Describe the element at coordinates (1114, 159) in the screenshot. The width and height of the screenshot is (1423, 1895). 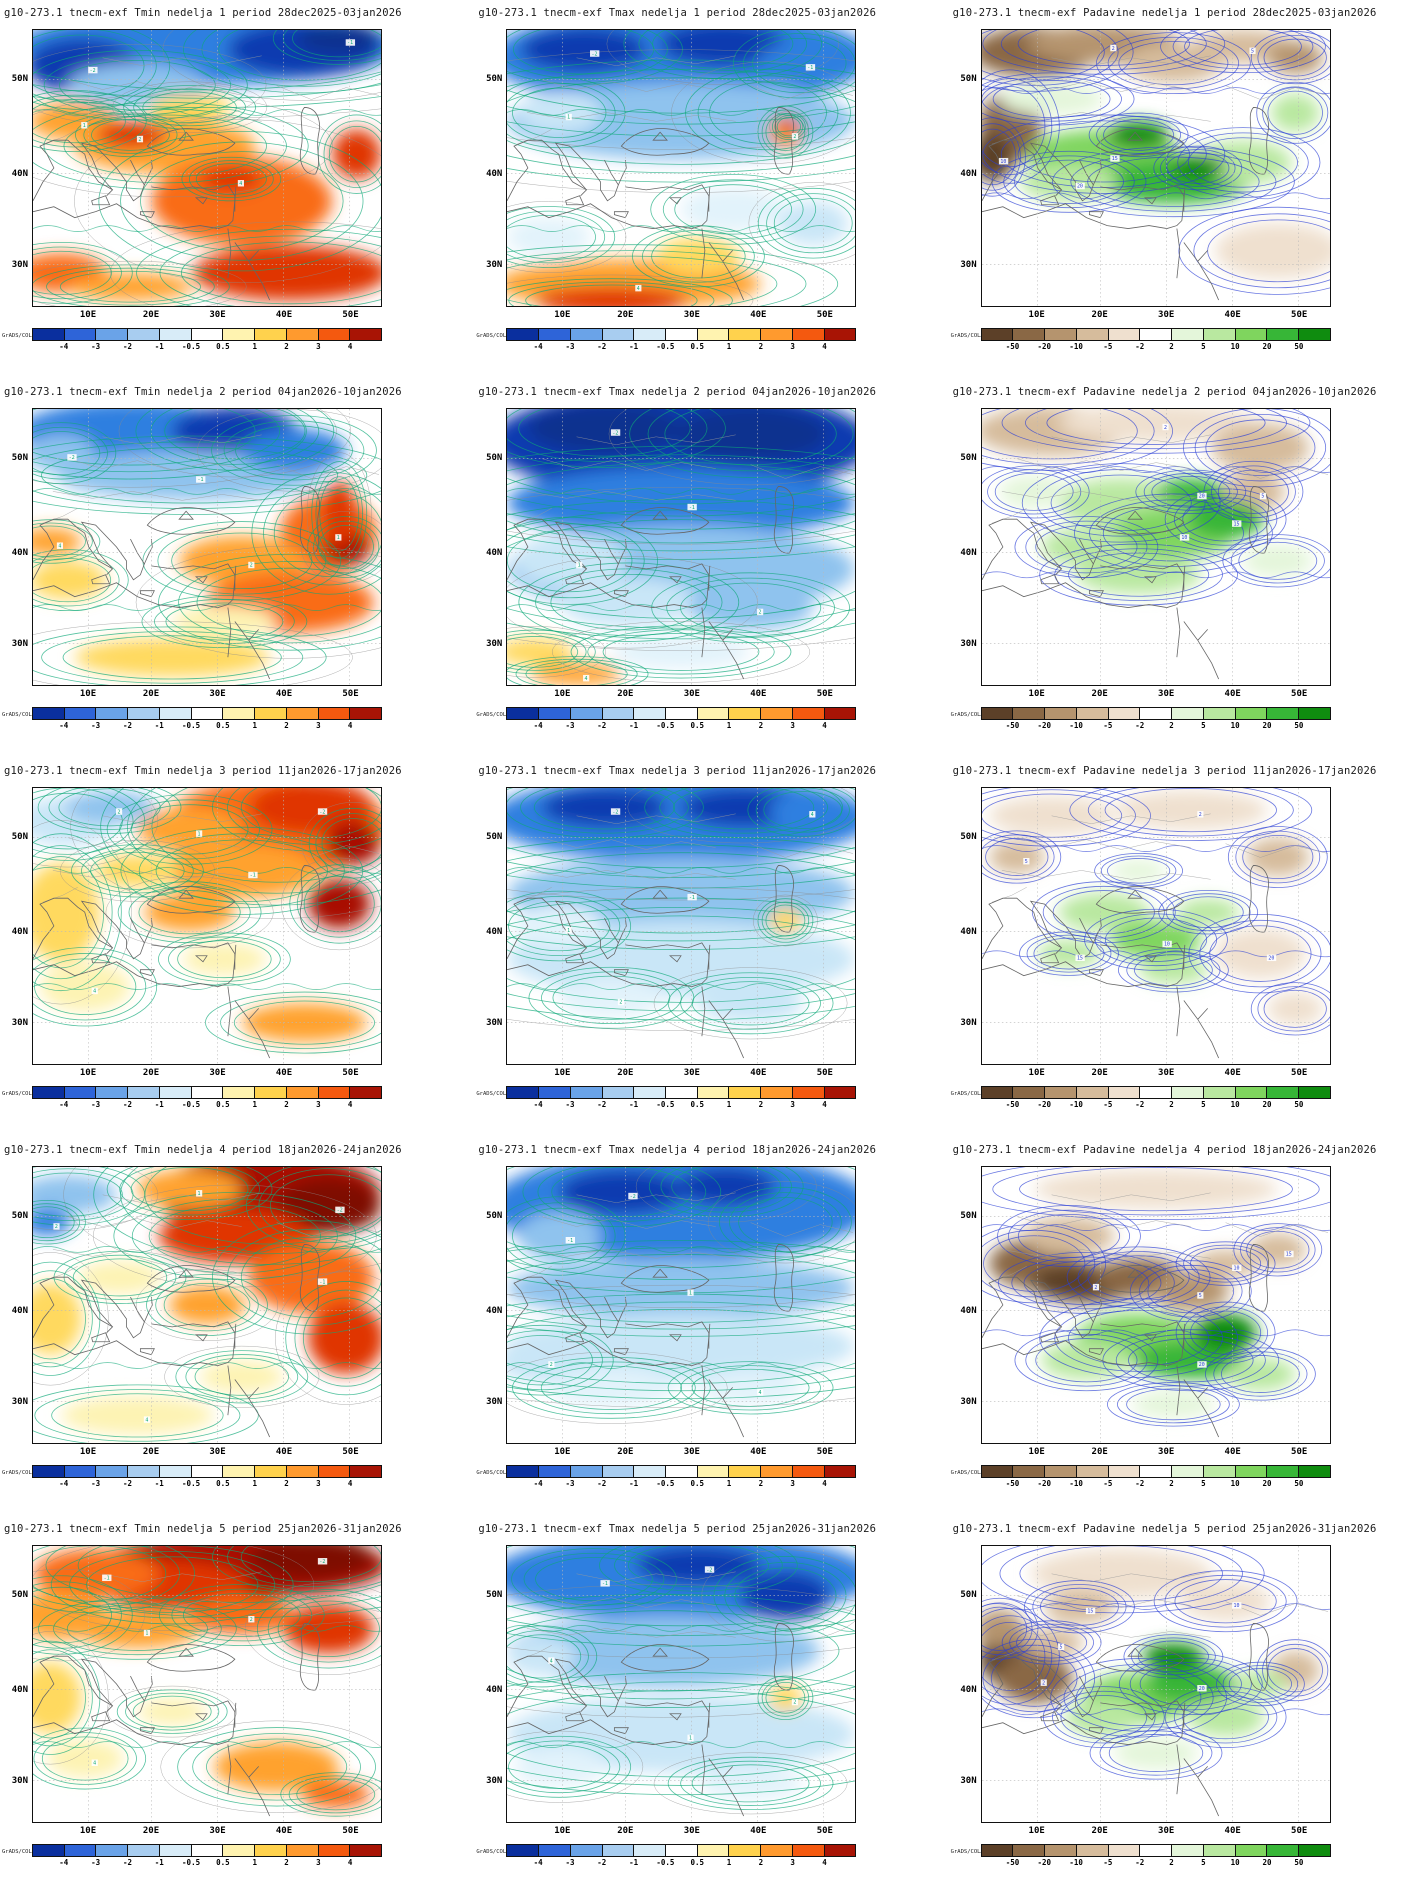
I see `svg-text: 15` at that location.